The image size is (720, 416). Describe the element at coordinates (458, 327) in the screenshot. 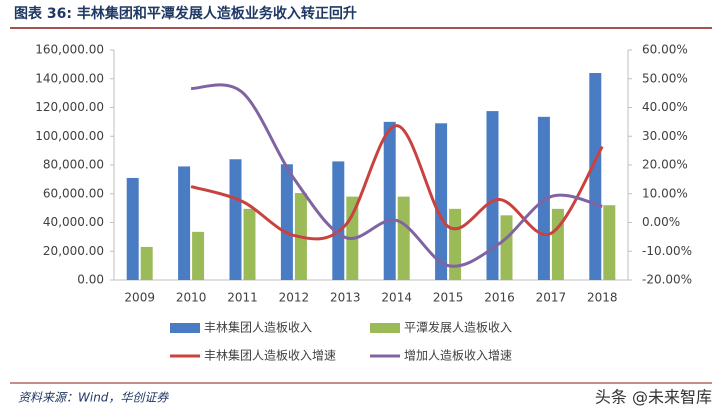

I see `legend-label: 平潭发展人造板收入` at that location.